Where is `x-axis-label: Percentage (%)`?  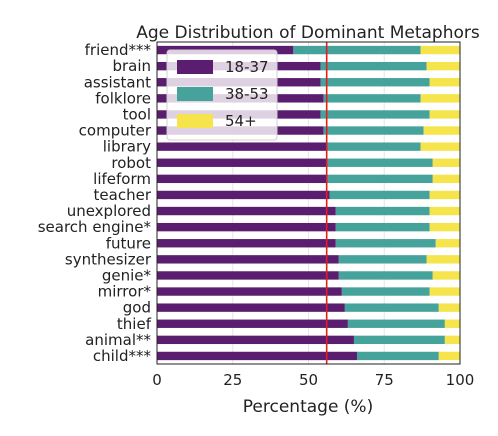
x-axis-label: Percentage (%) is located at coordinates (308, 407).